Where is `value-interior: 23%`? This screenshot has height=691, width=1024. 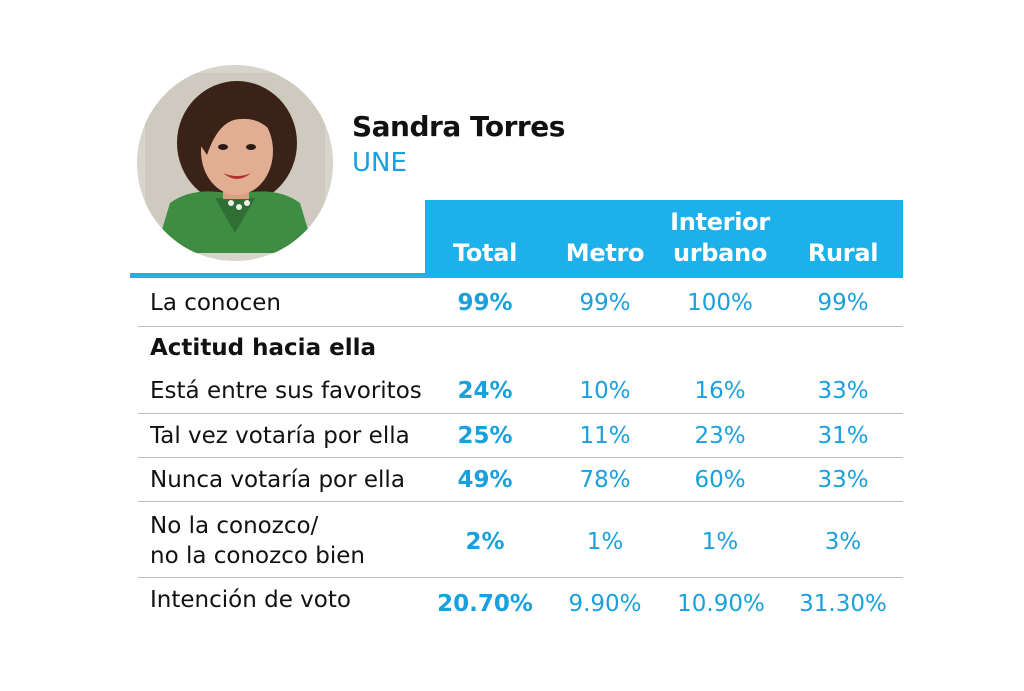
value-interior: 23% is located at coordinates (720, 436).